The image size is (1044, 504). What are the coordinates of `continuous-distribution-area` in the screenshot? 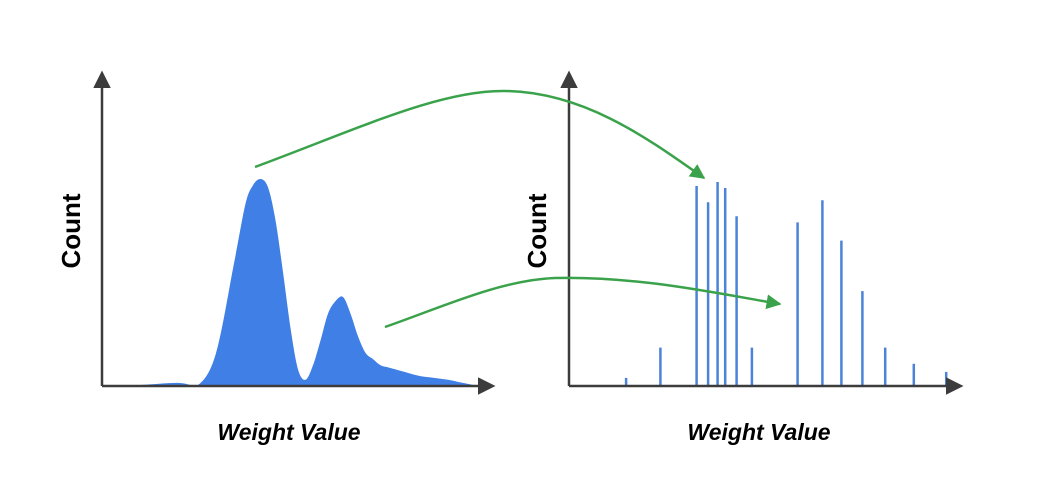 It's located at (290, 282).